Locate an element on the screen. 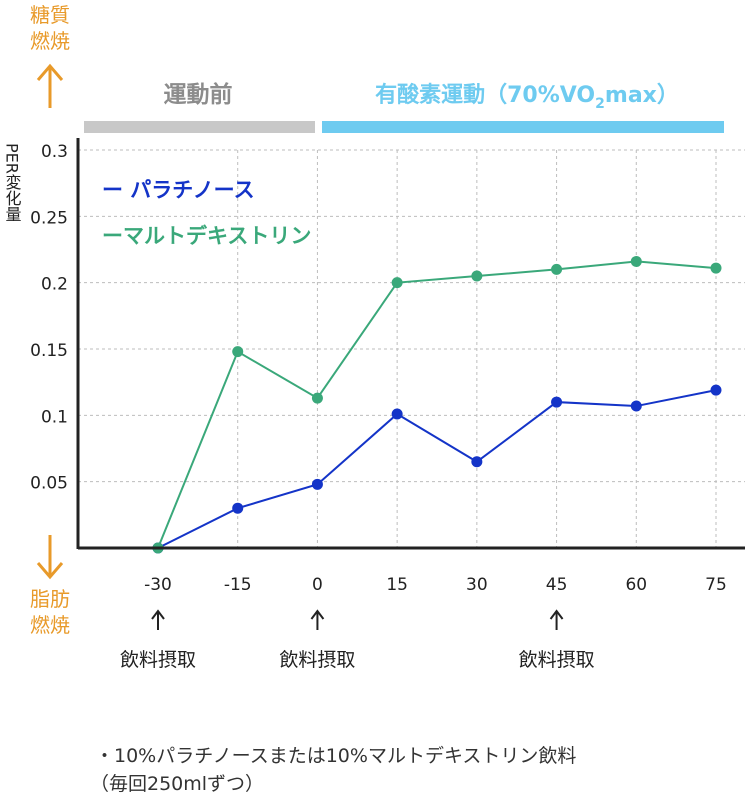 The image size is (745, 804). x-tick-label: 45 is located at coordinates (557, 585).